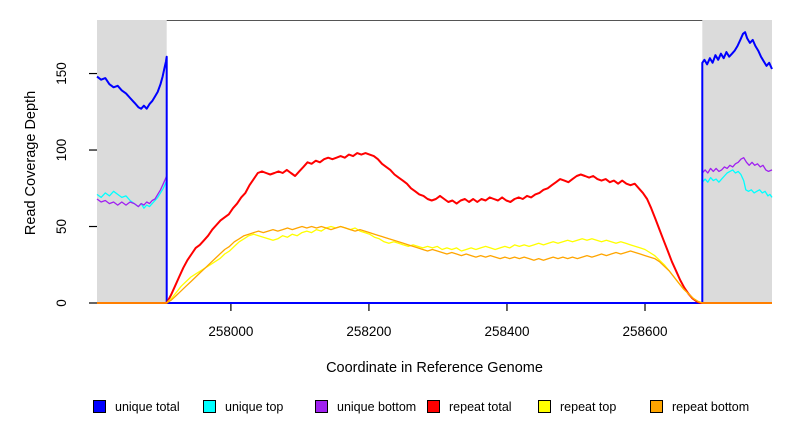 The height and width of the screenshot is (432, 792). What do you see at coordinates (147, 406) in the screenshot?
I see `legend-item-label: unique total` at bounding box center [147, 406].